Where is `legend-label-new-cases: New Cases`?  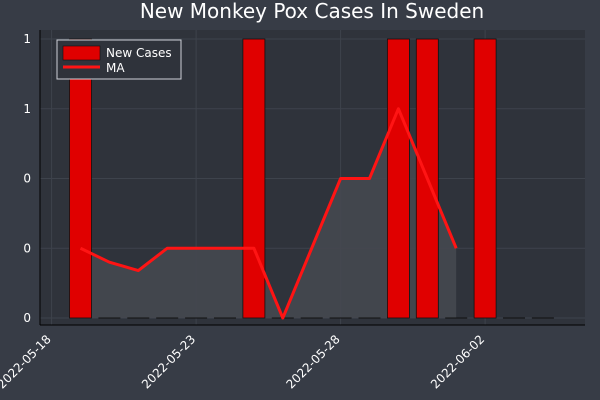
legend-label-new-cases: New Cases is located at coordinates (139, 53).